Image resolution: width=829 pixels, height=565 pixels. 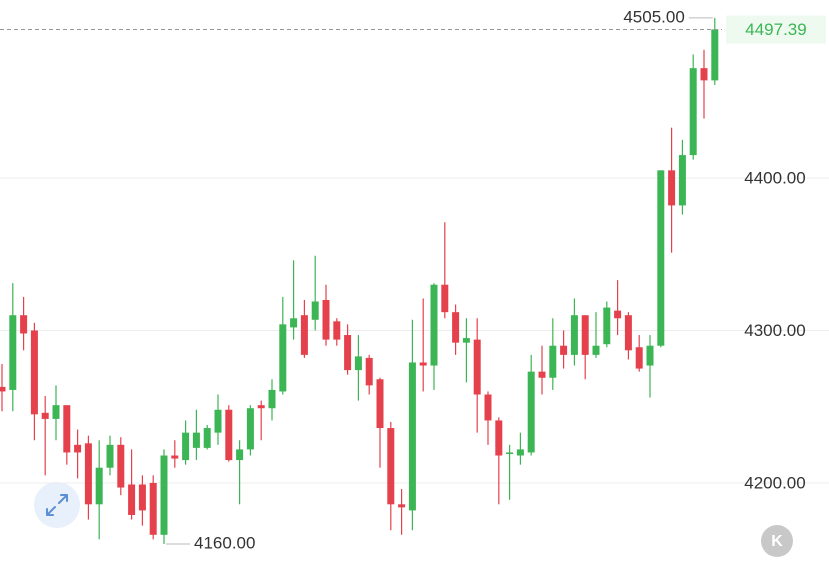 I want to click on k-button-label: K, so click(x=777, y=541).